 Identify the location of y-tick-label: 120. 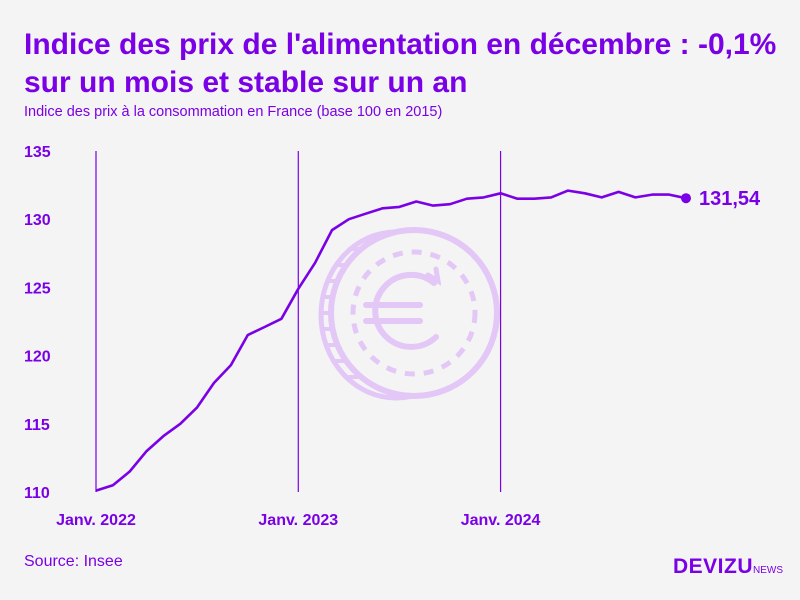
(37, 357).